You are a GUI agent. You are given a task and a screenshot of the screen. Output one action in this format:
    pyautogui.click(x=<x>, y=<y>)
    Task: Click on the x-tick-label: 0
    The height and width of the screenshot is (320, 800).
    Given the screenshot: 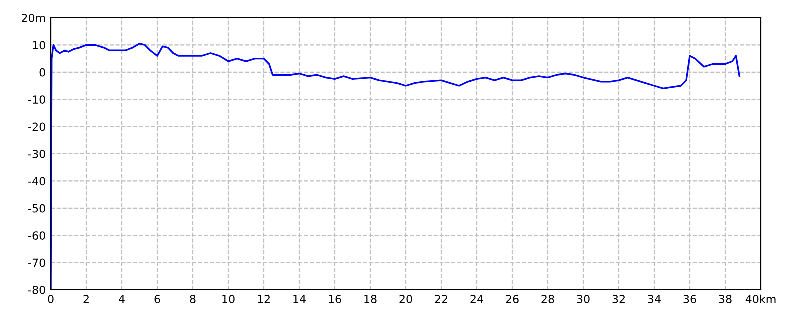 What is the action you would take?
    pyautogui.click(x=51, y=299)
    